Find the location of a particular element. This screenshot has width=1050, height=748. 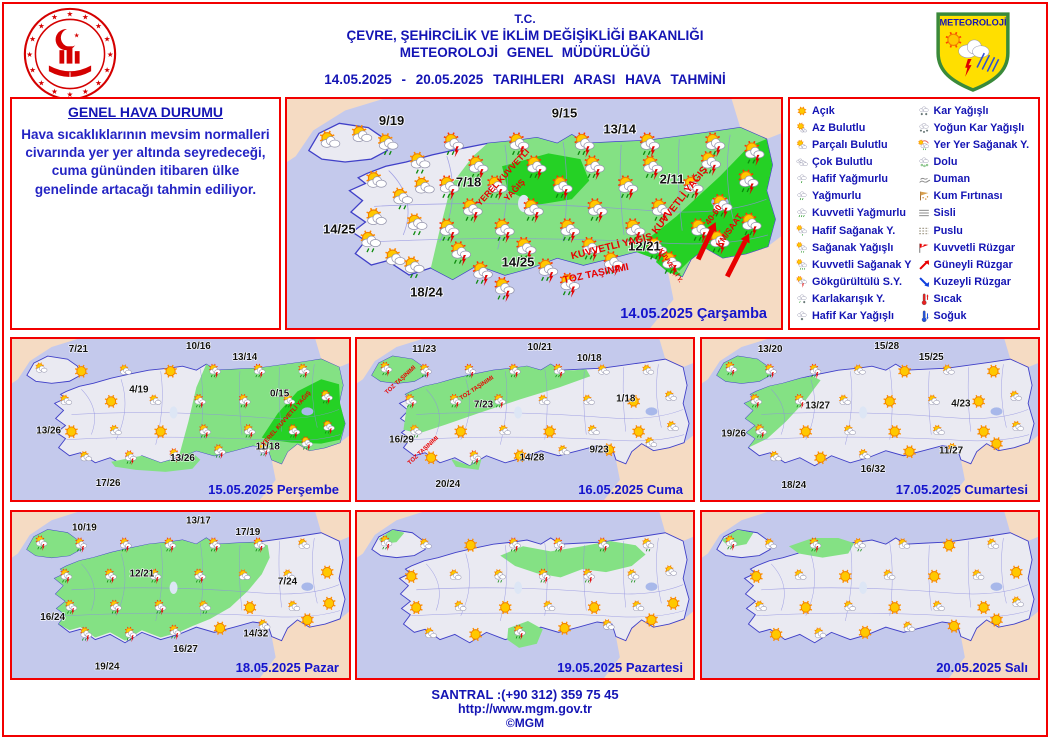

gruz-icon is located at coordinates (924, 265).